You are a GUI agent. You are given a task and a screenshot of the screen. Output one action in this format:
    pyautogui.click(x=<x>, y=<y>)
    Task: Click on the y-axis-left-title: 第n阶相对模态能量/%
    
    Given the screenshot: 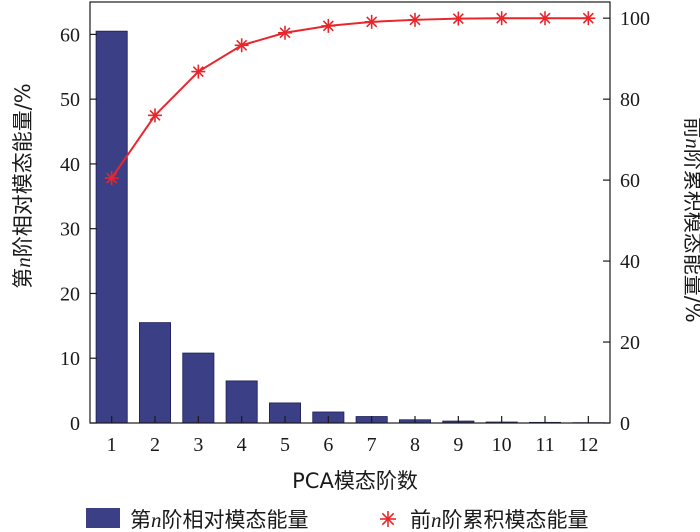 What is the action you would take?
    pyautogui.click(x=23, y=186)
    